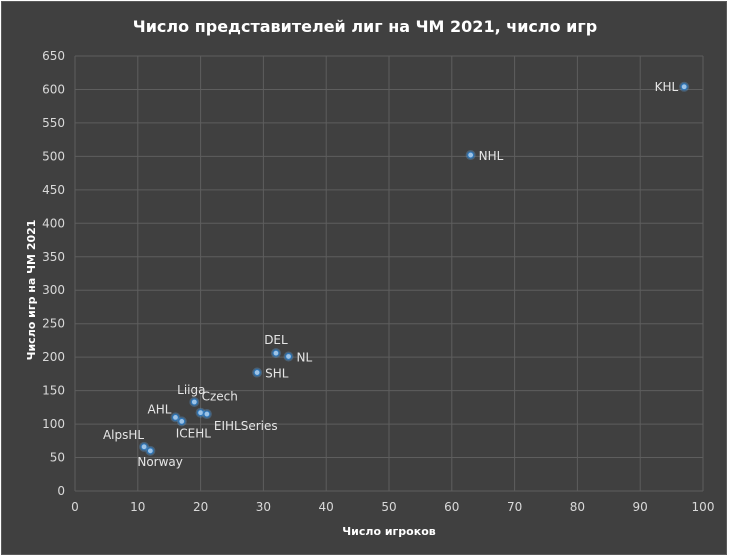 Image resolution: width=730 pixels, height=558 pixels. I want to click on point-label-alpshl: AlpsHL, so click(123, 435).